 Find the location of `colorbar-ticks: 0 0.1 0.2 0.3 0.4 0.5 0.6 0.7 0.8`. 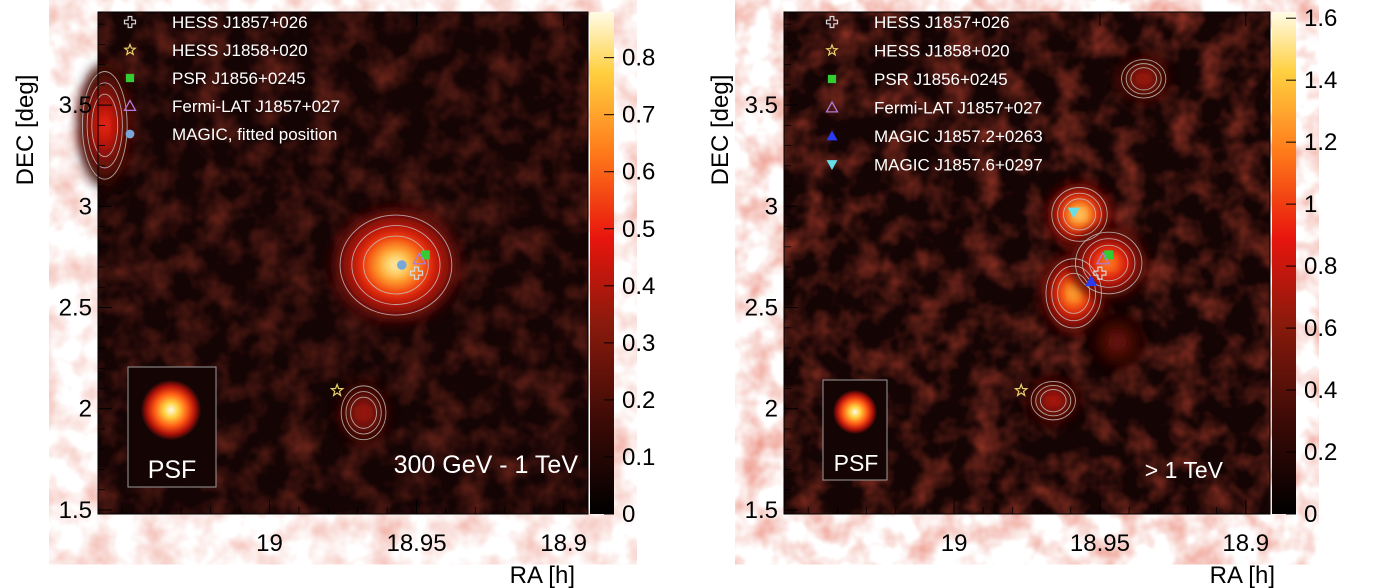

colorbar-ticks: 0 0.1 0.2 0.3 0.4 0.5 0.6 0.7 0.8 is located at coordinates (629, 286).